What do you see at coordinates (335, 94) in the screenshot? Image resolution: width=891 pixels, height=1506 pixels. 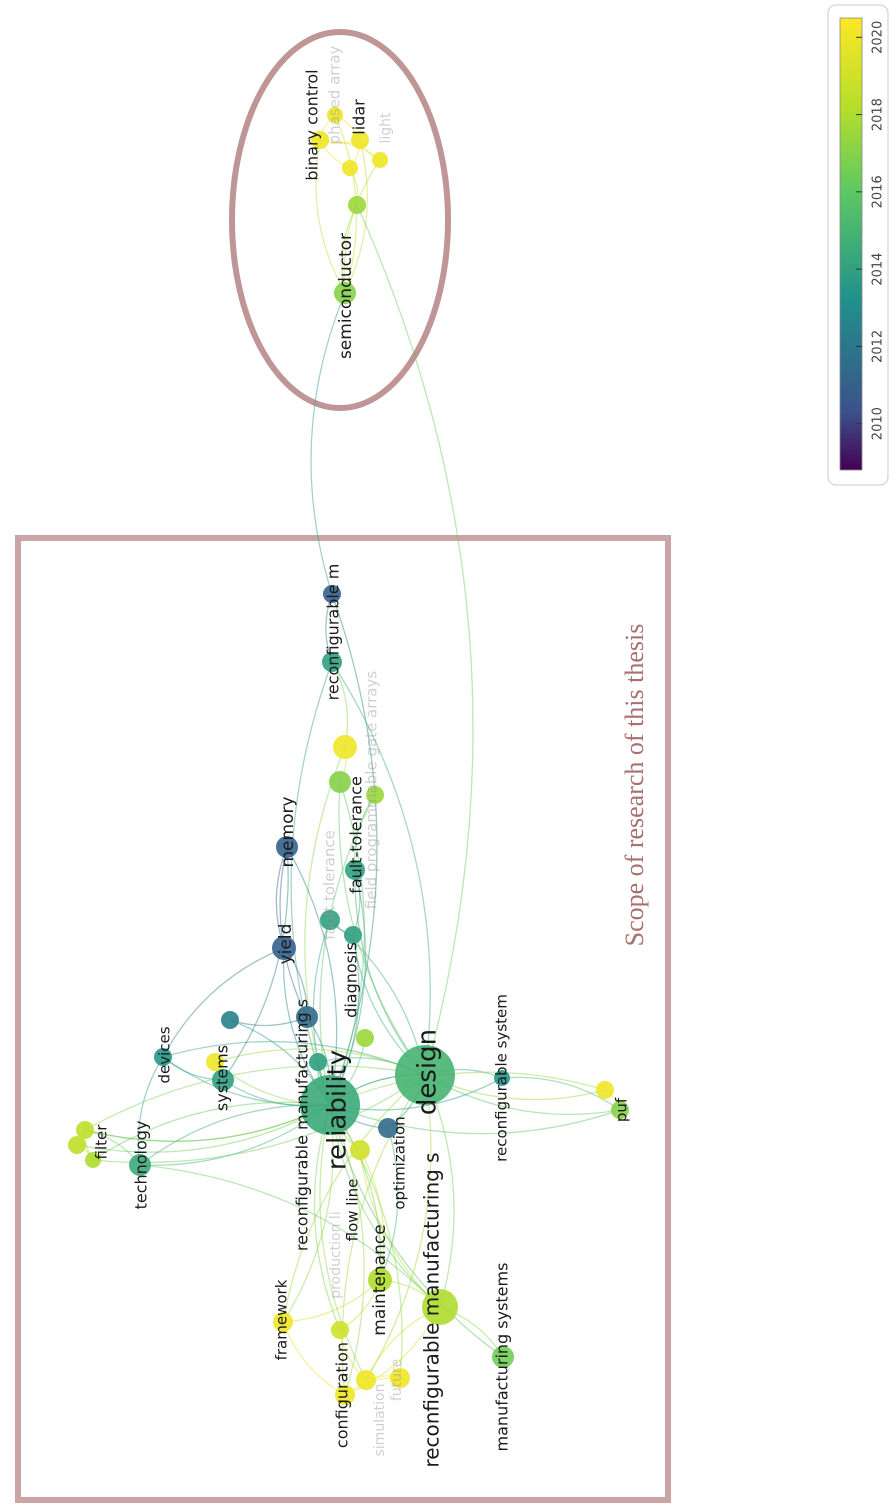 I see `node-label: phased array` at bounding box center [335, 94].